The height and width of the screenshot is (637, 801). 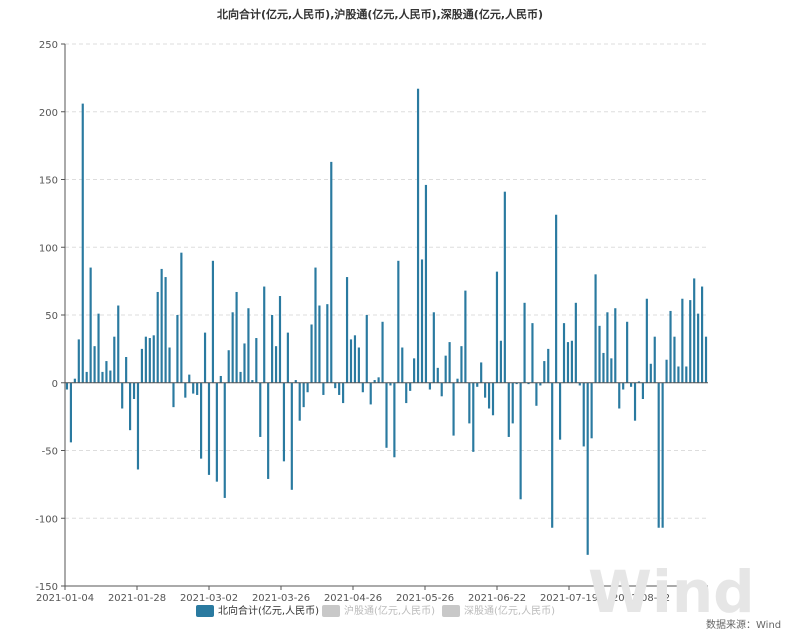 I want to click on legend-label: 北向合计(亿元,人民币), so click(x=268, y=610).